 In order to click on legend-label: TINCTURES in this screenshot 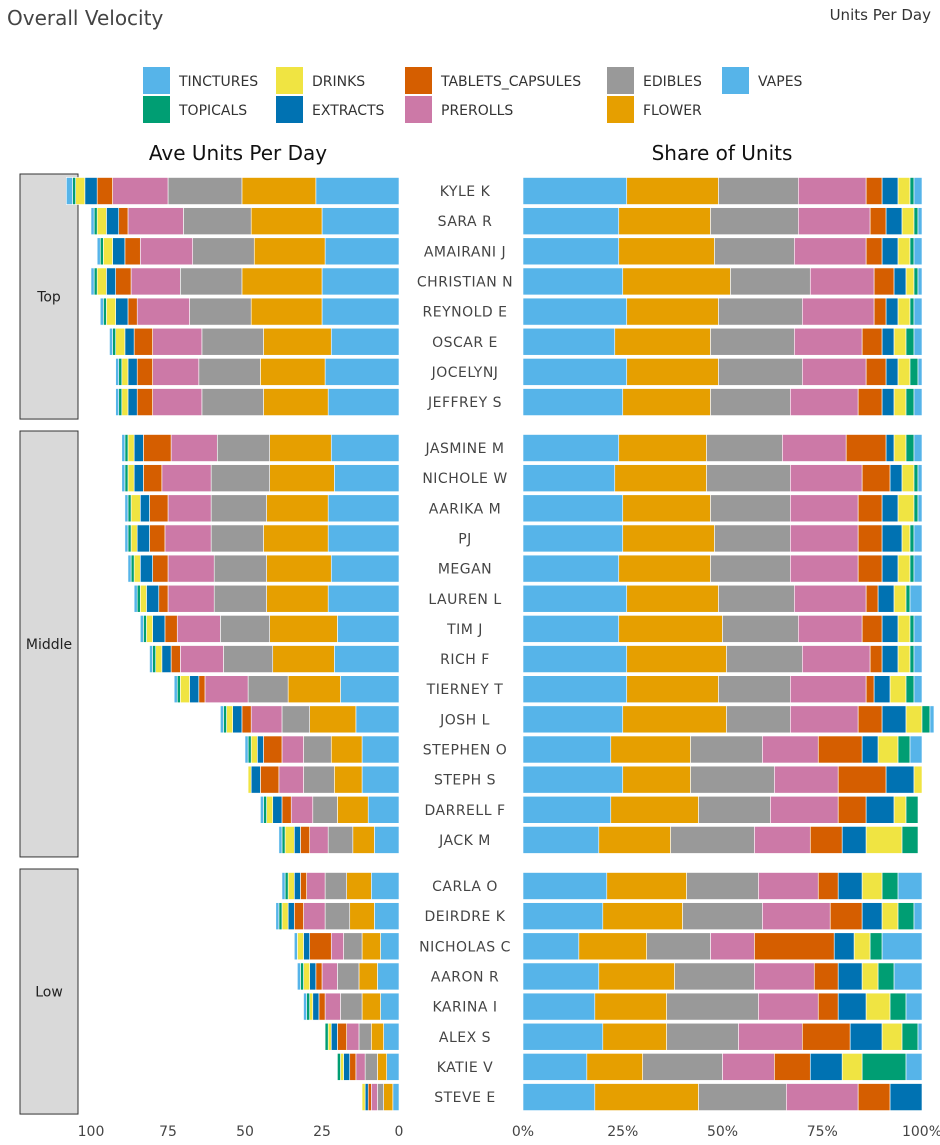, I will do `click(218, 82)`.